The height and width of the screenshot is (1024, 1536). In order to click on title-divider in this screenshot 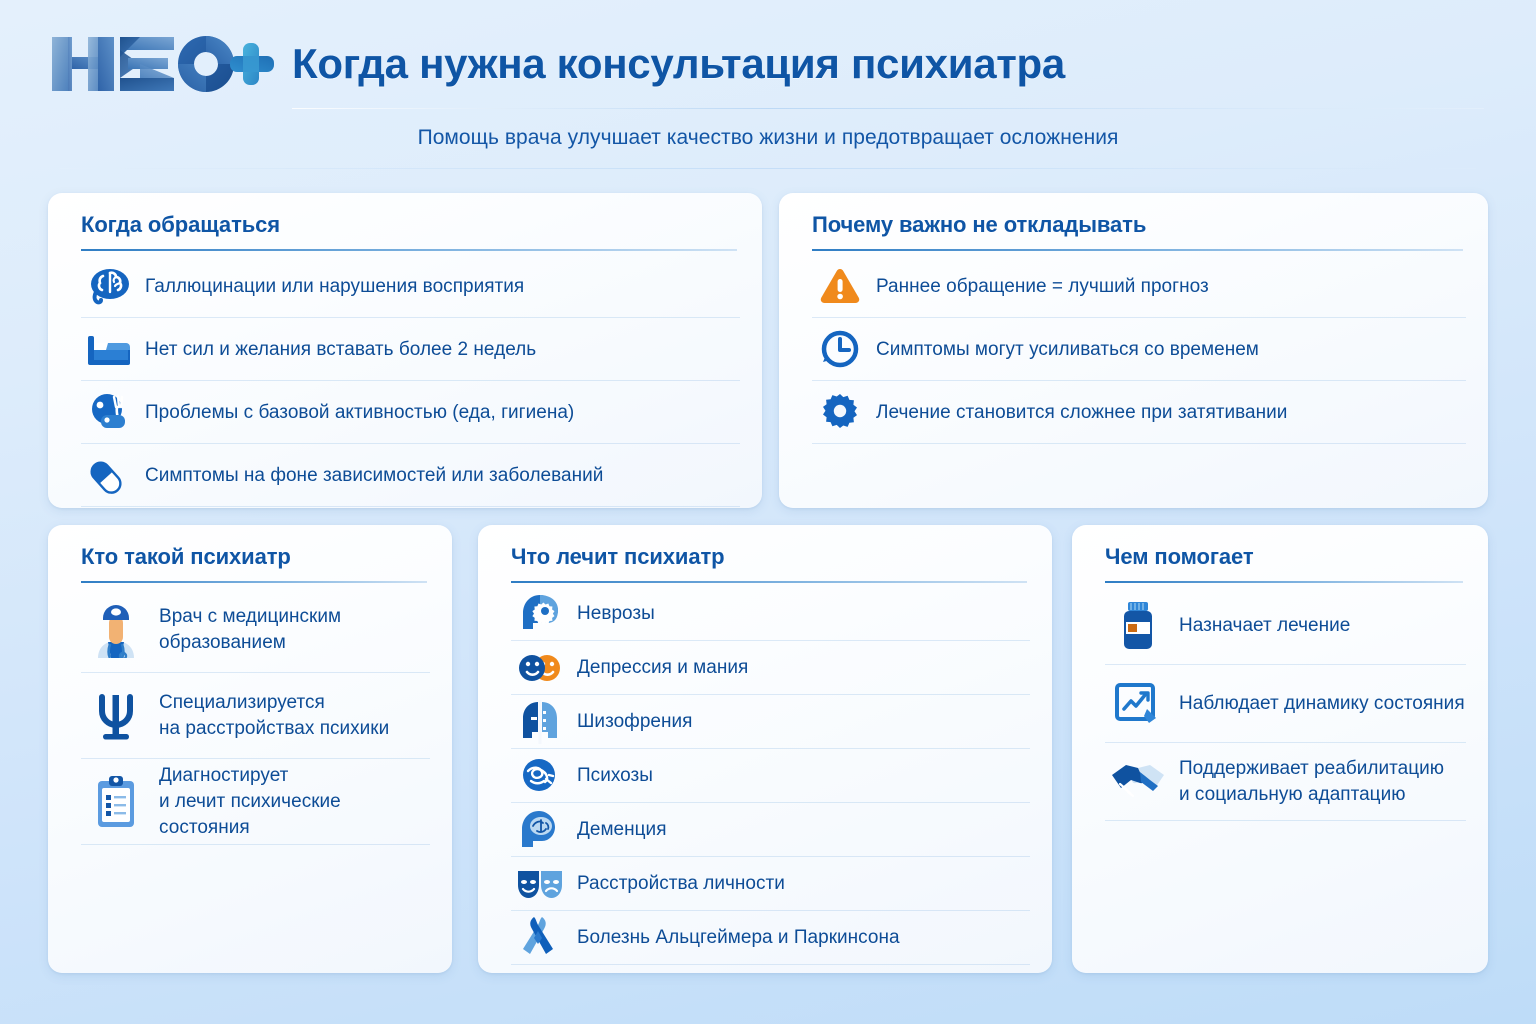, I will do `click(888, 108)`.